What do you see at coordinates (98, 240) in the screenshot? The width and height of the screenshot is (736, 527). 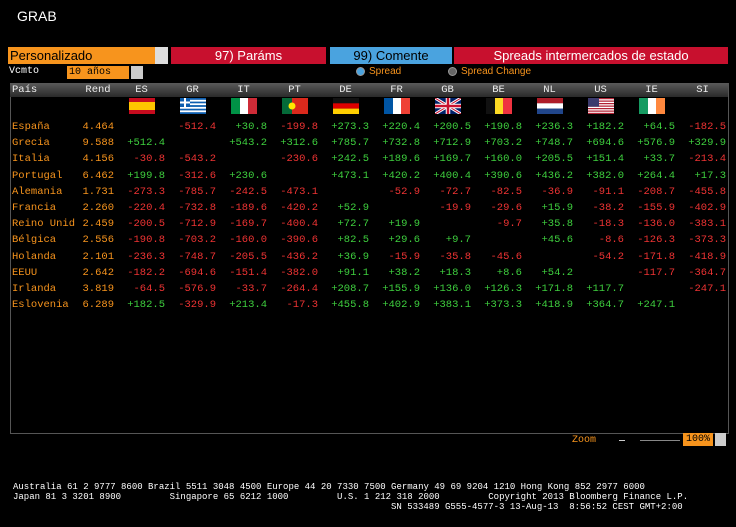 I see `yield-cell: 2.556` at bounding box center [98, 240].